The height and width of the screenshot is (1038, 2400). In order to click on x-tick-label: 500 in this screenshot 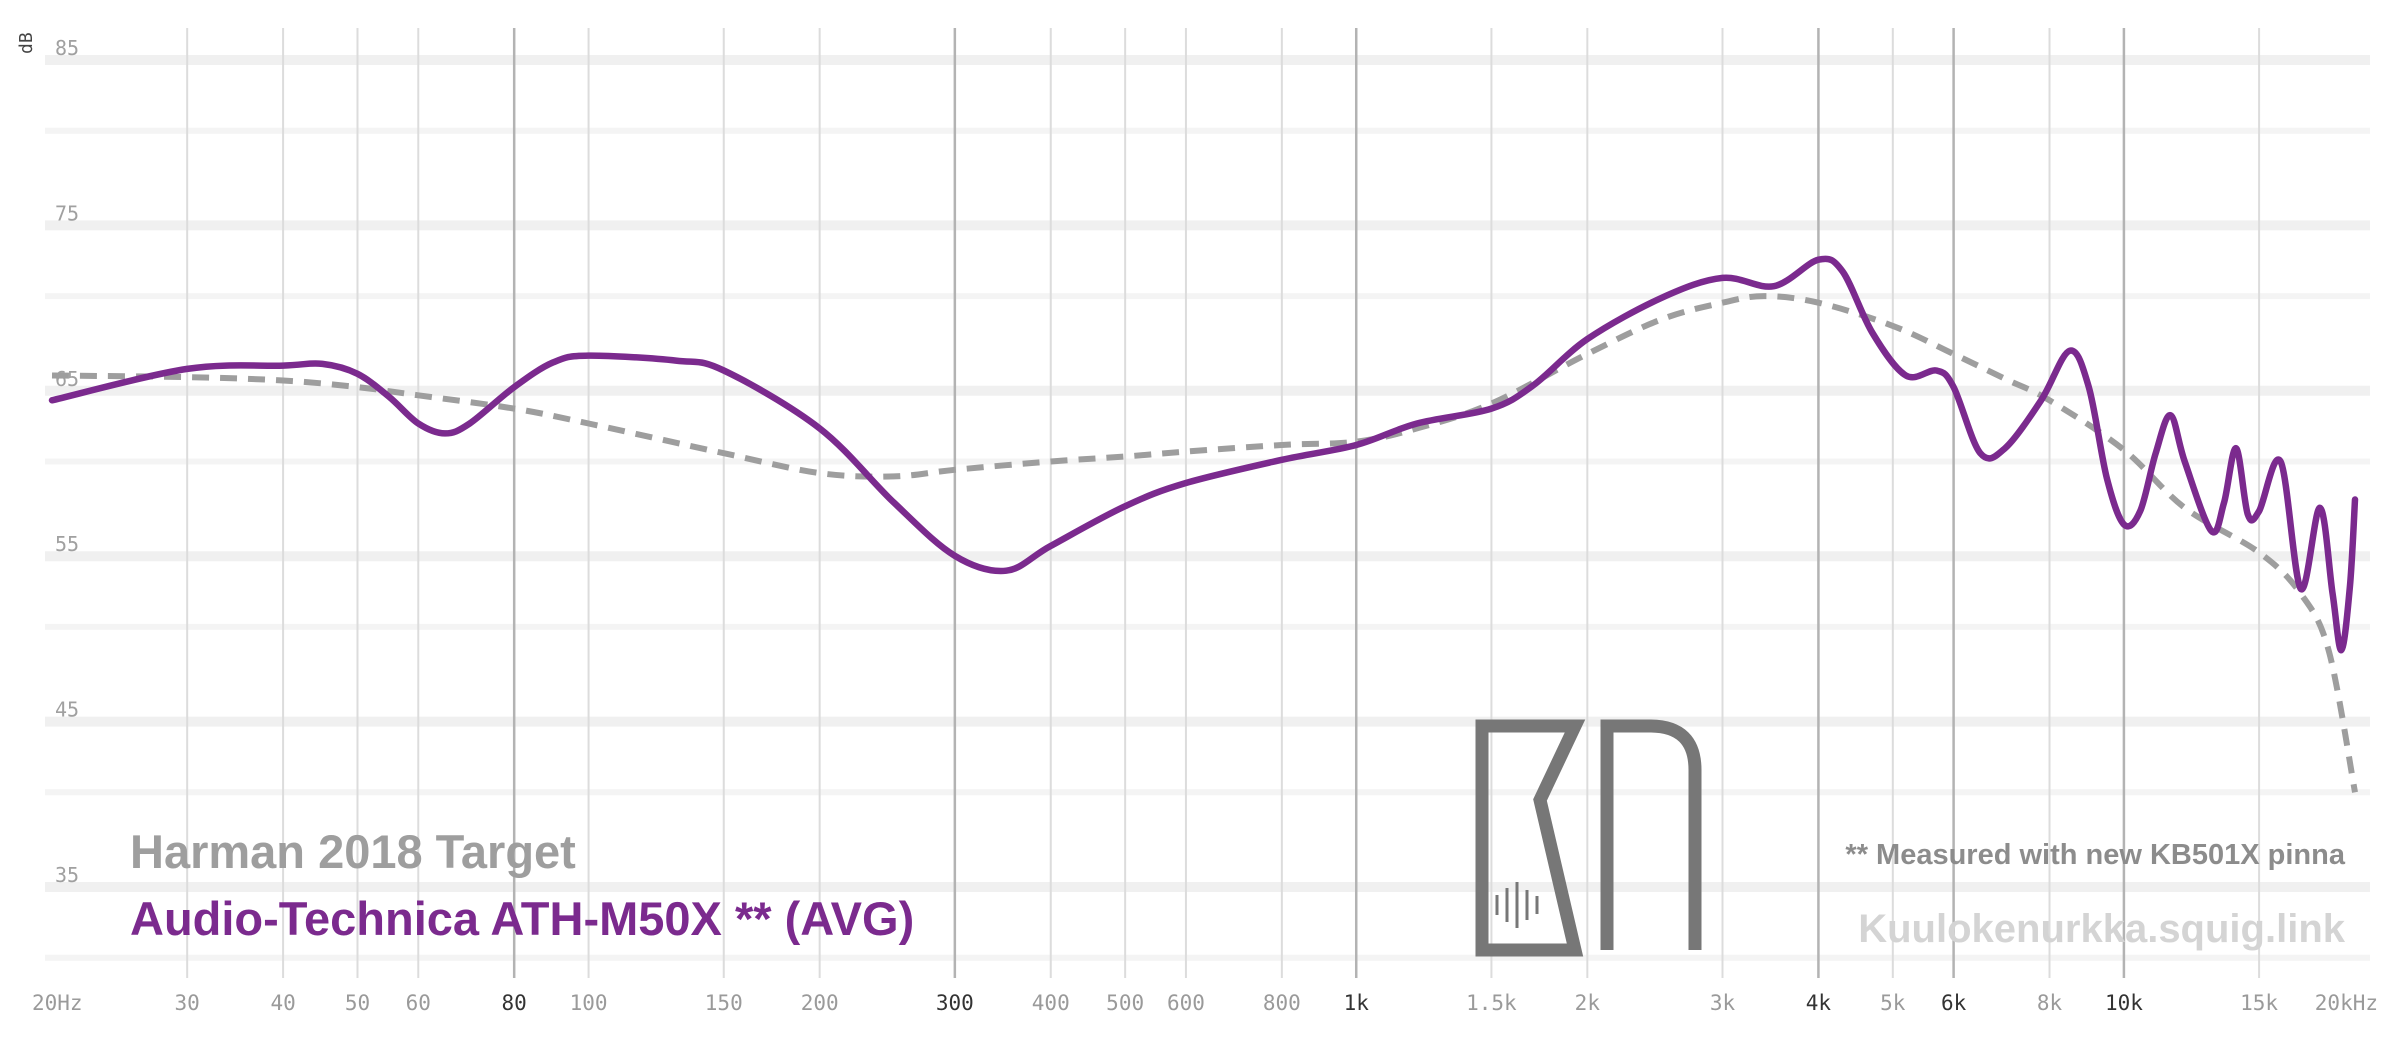, I will do `click(1125, 1003)`.